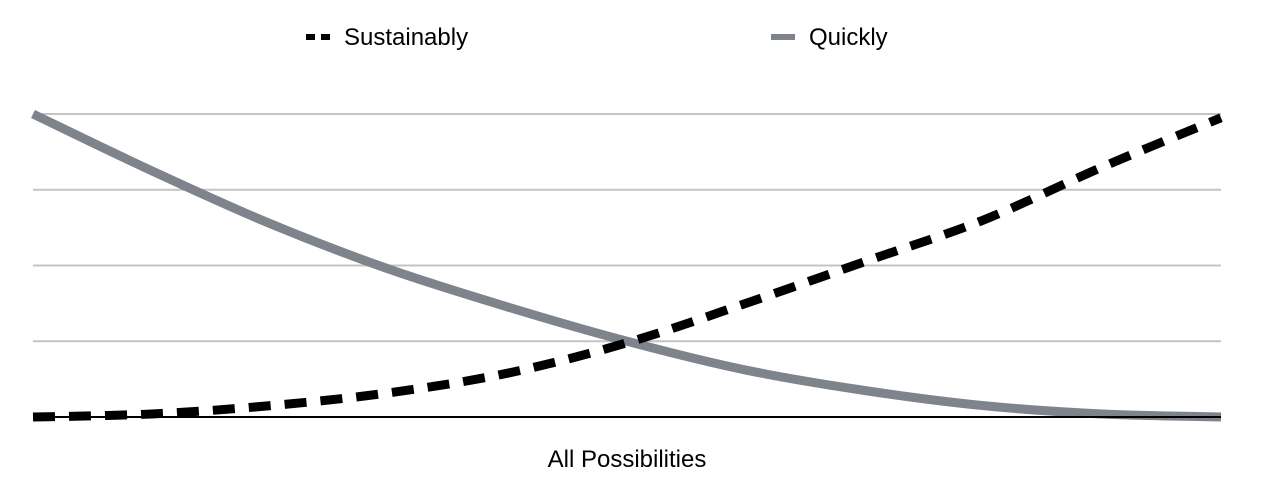  What do you see at coordinates (848, 37) in the screenshot?
I see `legend-label-quickly: Quickly` at bounding box center [848, 37].